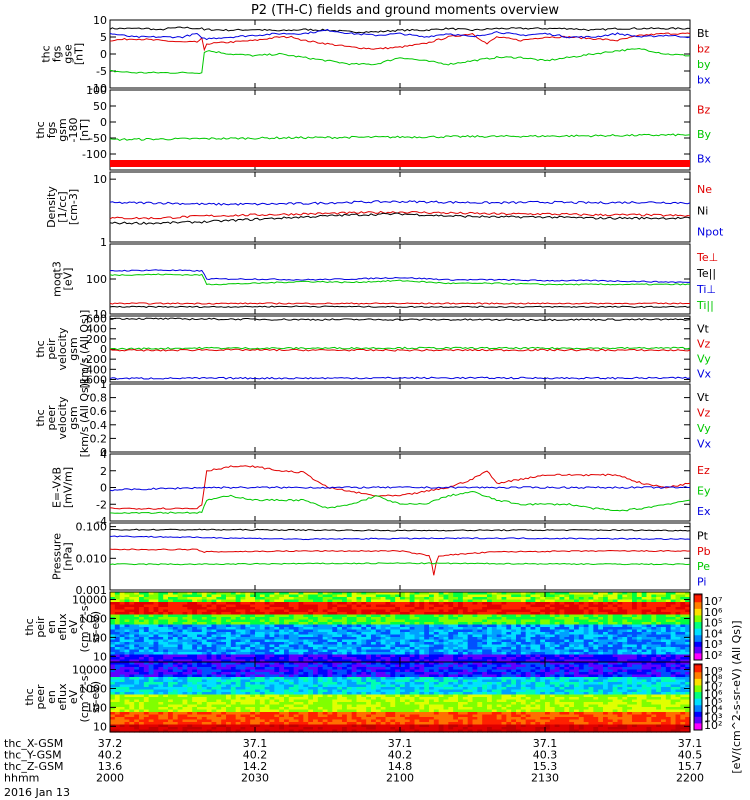 The image size is (750, 800). What do you see at coordinates (704, 412) in the screenshot?
I see `vel_e-legend-1: Vz` at bounding box center [704, 412].